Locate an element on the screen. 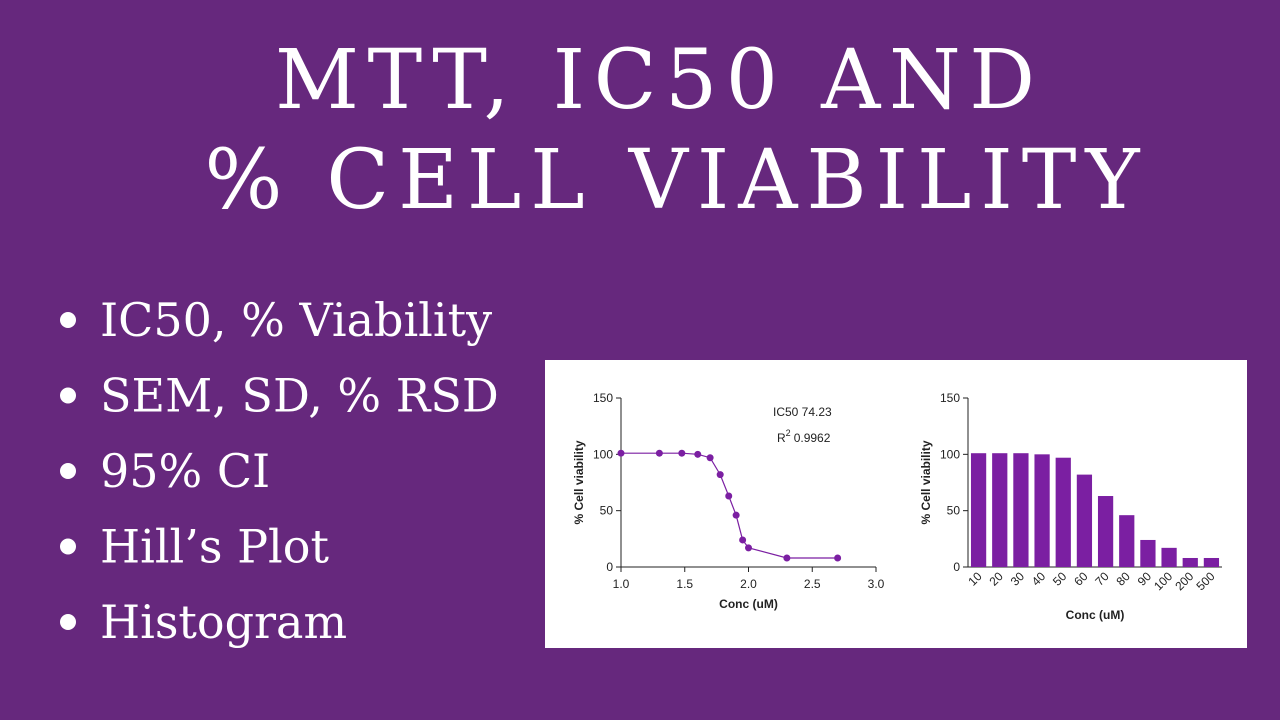 The image size is (1280, 720). annotation-part: 2 is located at coordinates (788, 433).